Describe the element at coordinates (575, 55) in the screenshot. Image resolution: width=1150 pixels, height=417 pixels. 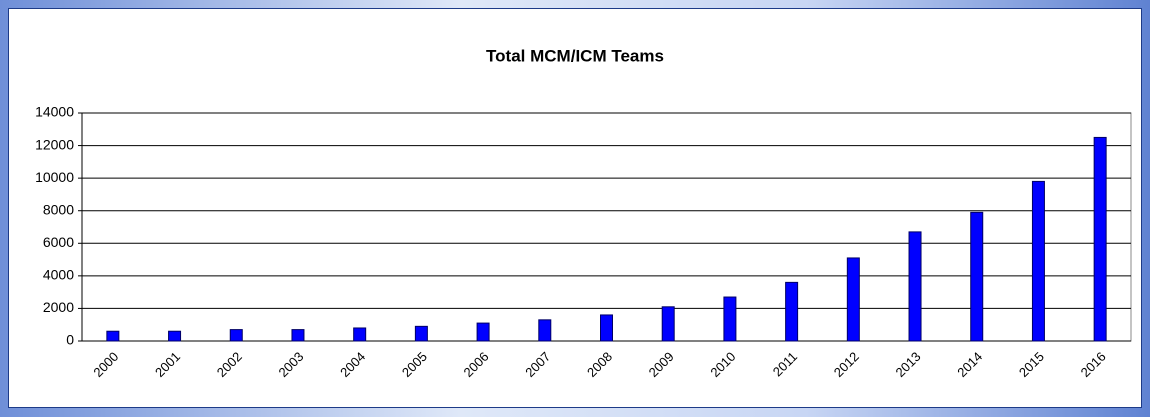
I see `chart-title: Total MCM/ICM Teams` at that location.